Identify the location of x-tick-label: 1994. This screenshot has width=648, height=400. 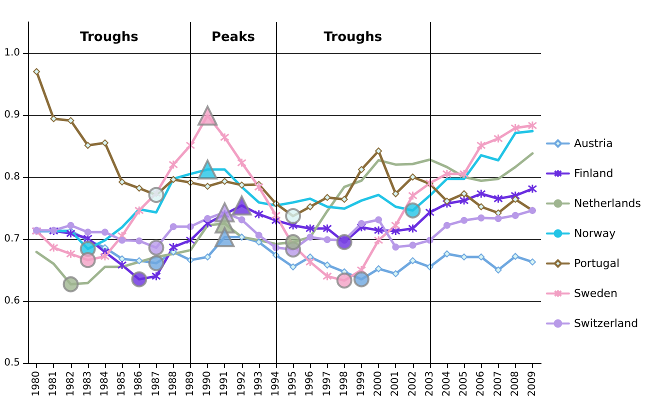
(276, 383).